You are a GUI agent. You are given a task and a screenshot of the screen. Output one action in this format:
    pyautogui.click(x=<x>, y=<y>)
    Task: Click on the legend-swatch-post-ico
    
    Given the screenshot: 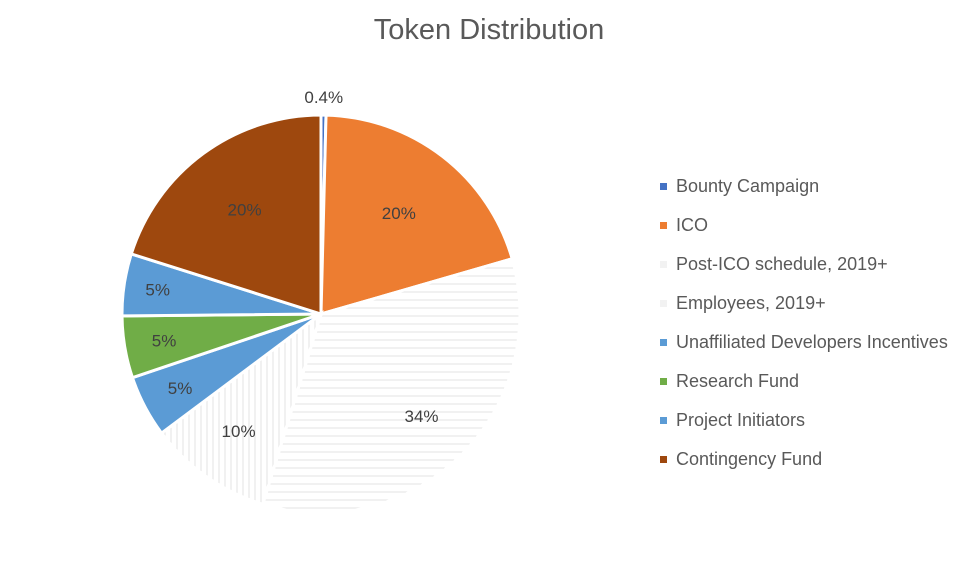 What is the action you would take?
    pyautogui.click(x=663, y=264)
    